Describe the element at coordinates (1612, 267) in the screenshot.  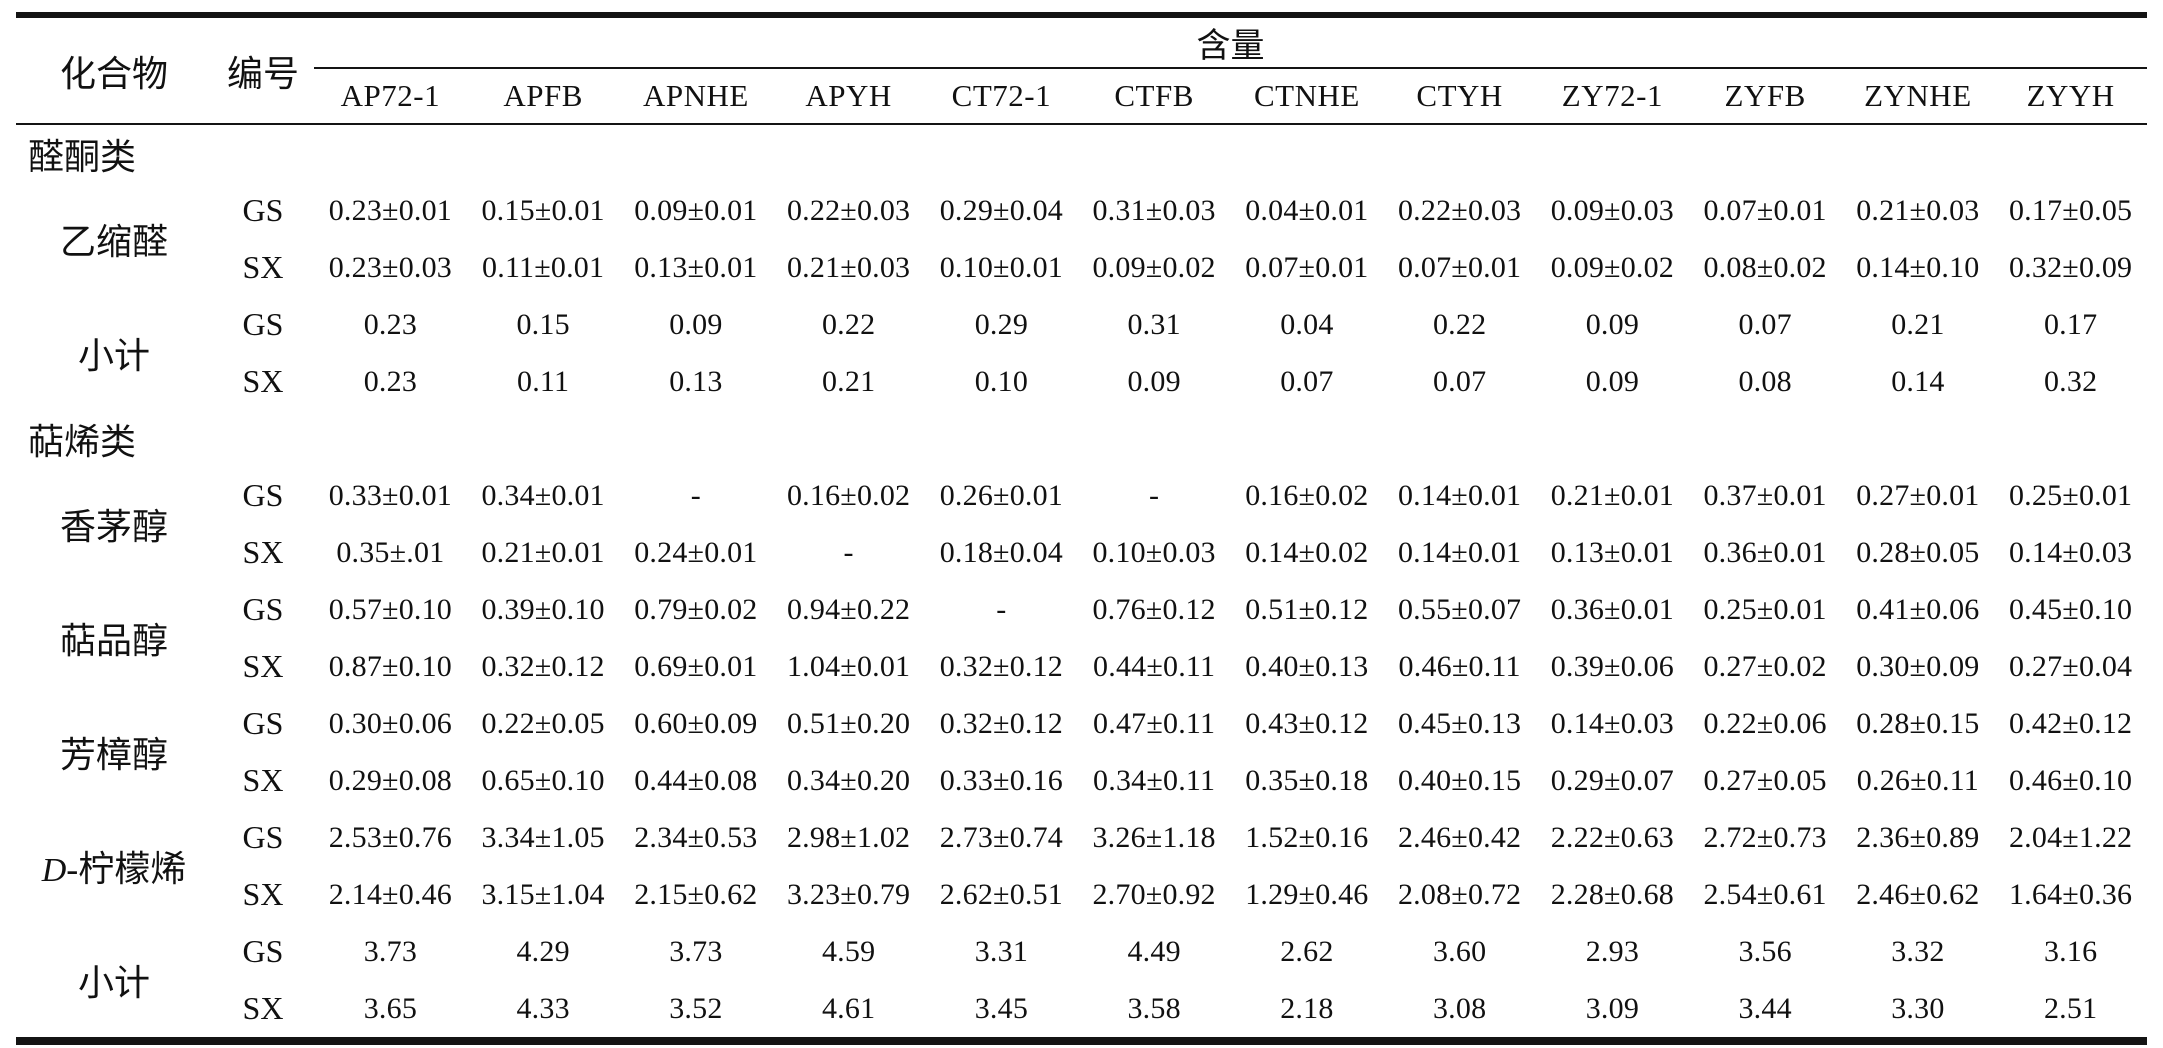
I see `value-cell: 0.09±0.02` at that location.